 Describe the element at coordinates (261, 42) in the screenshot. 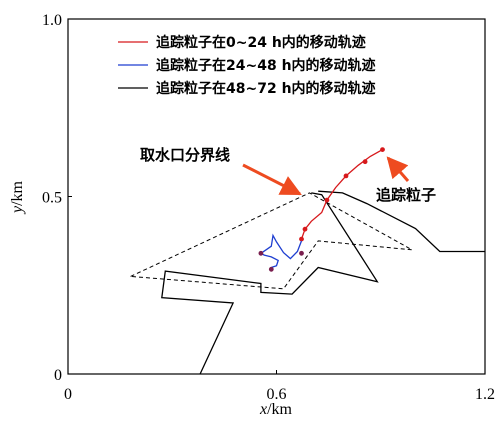

I see `legend-label-0: 追踪粒子在0~24 h内的移动轨迹` at that location.